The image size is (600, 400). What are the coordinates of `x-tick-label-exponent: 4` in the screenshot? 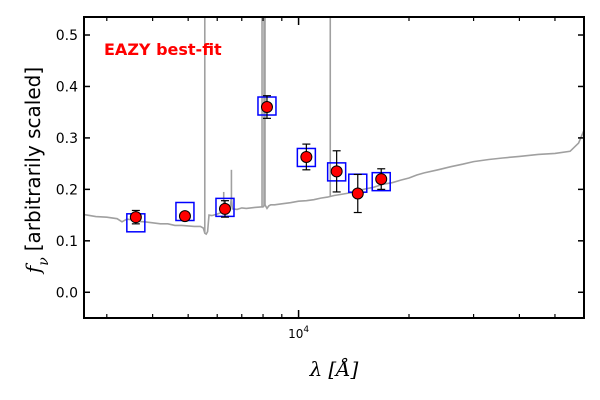 It's located at (306, 330).